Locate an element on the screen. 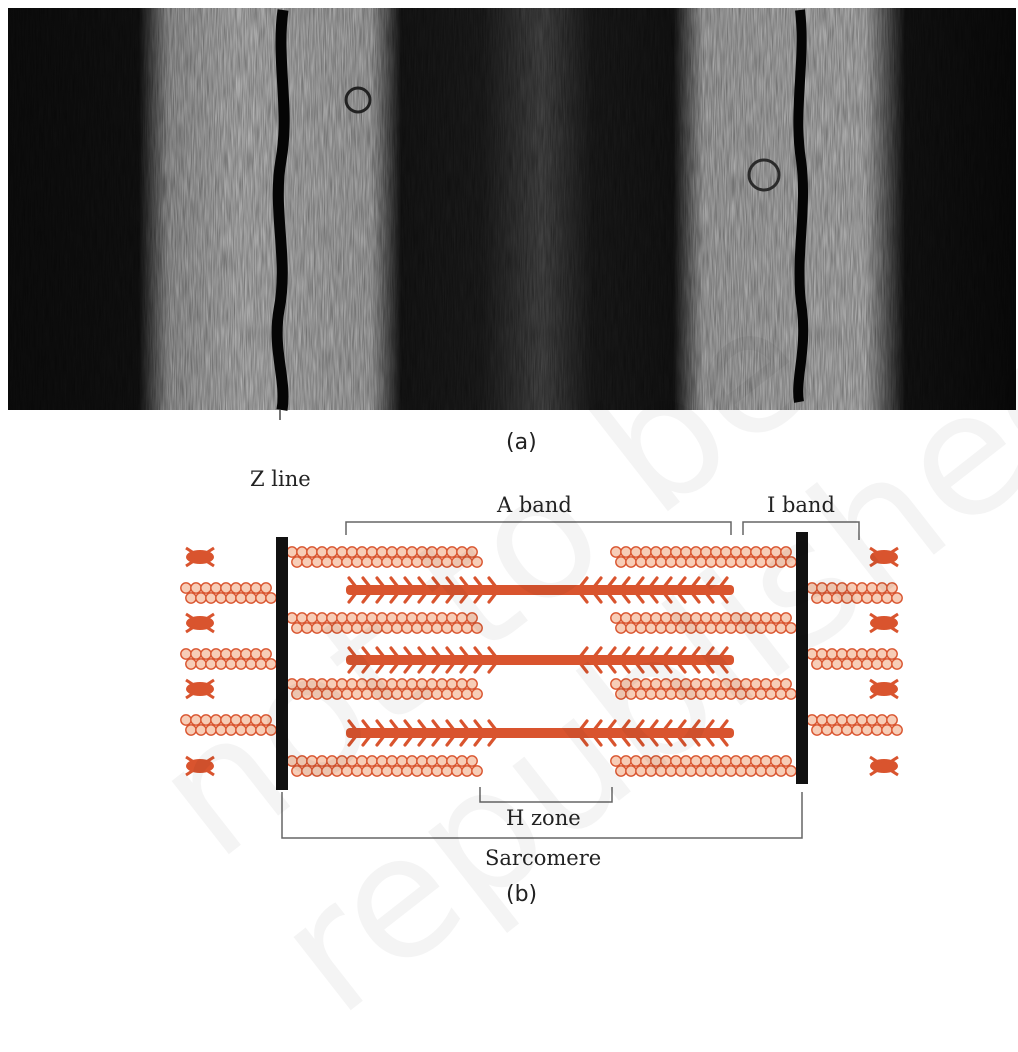 This screenshot has width=1018, height=1052. thin-filament-outer-right is located at coordinates (854, 725).